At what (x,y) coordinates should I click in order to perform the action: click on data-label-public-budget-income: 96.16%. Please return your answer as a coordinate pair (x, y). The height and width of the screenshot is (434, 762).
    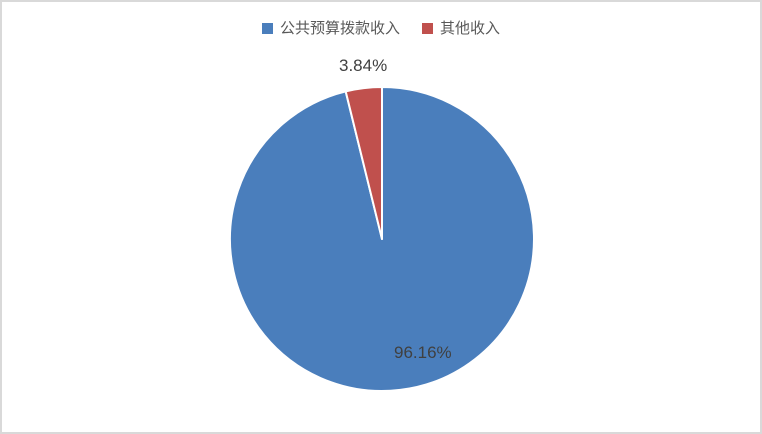
    Looking at the image, I should click on (423, 352).